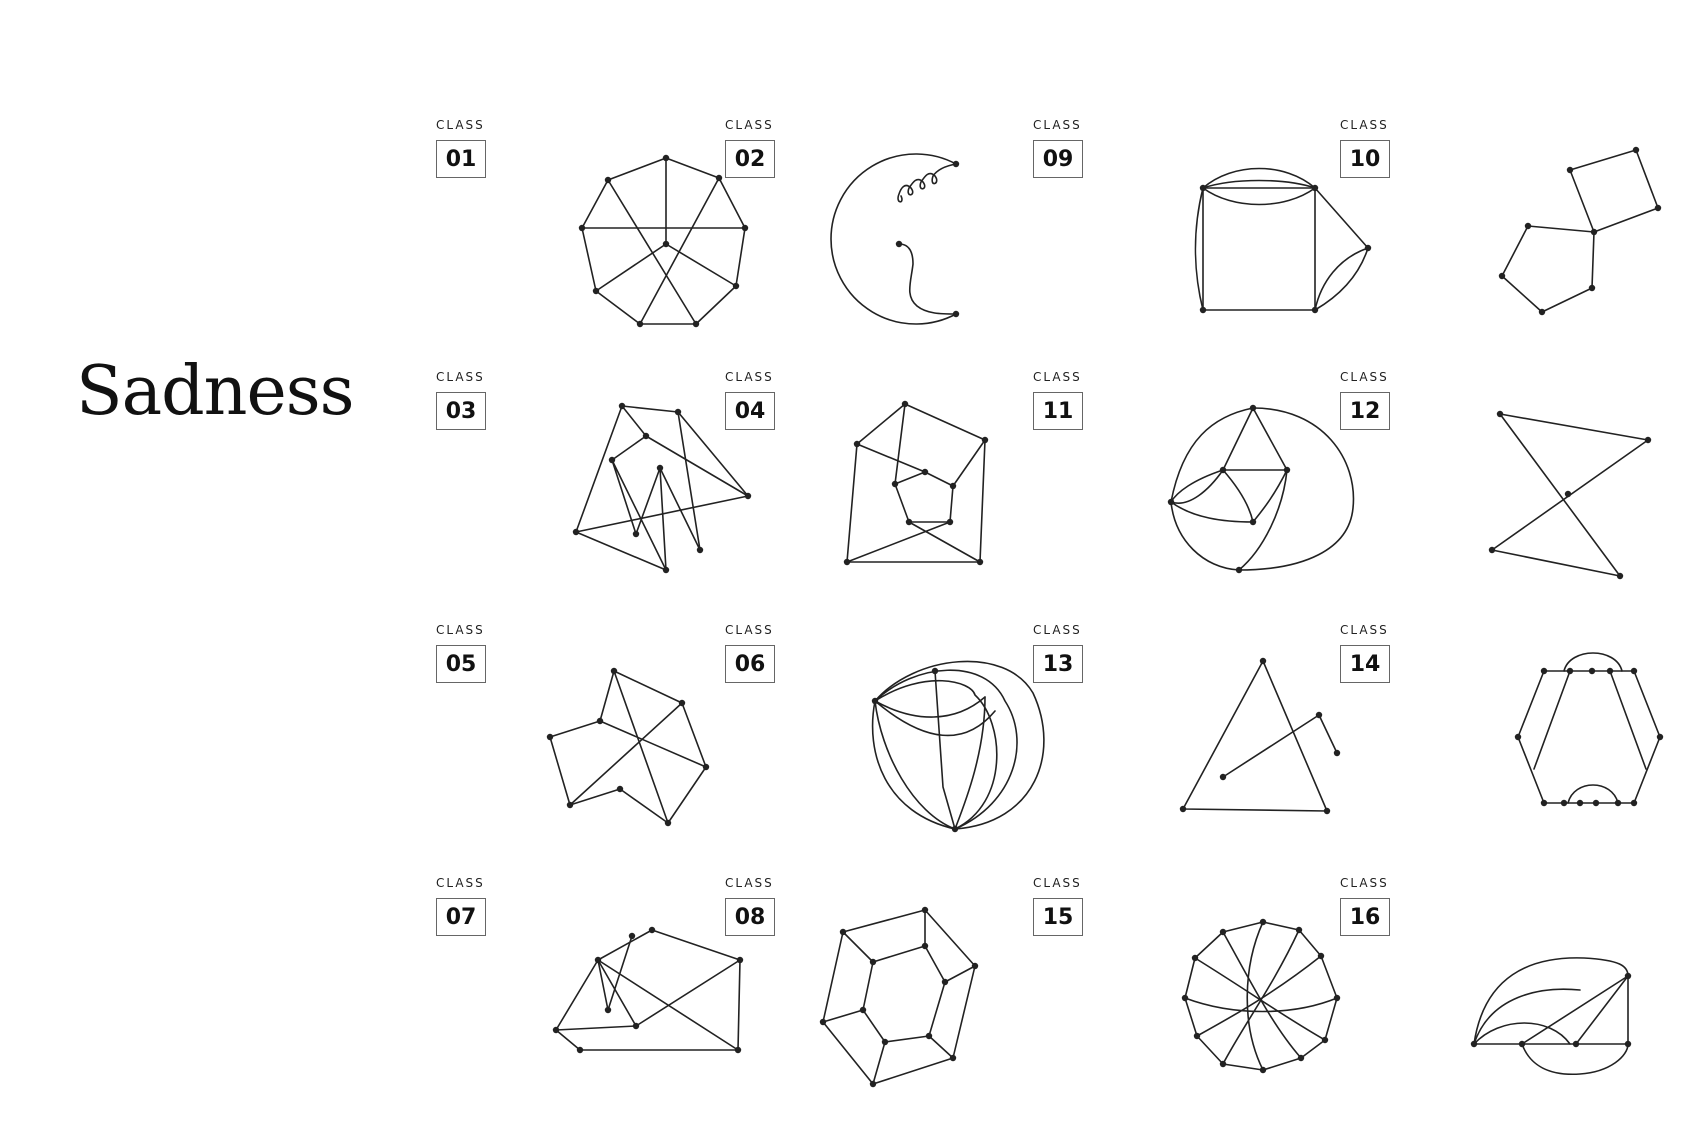  What do you see at coordinates (1187, 996) in the screenshot?
I see `class-cell-15: CLASS 15` at bounding box center [1187, 996].